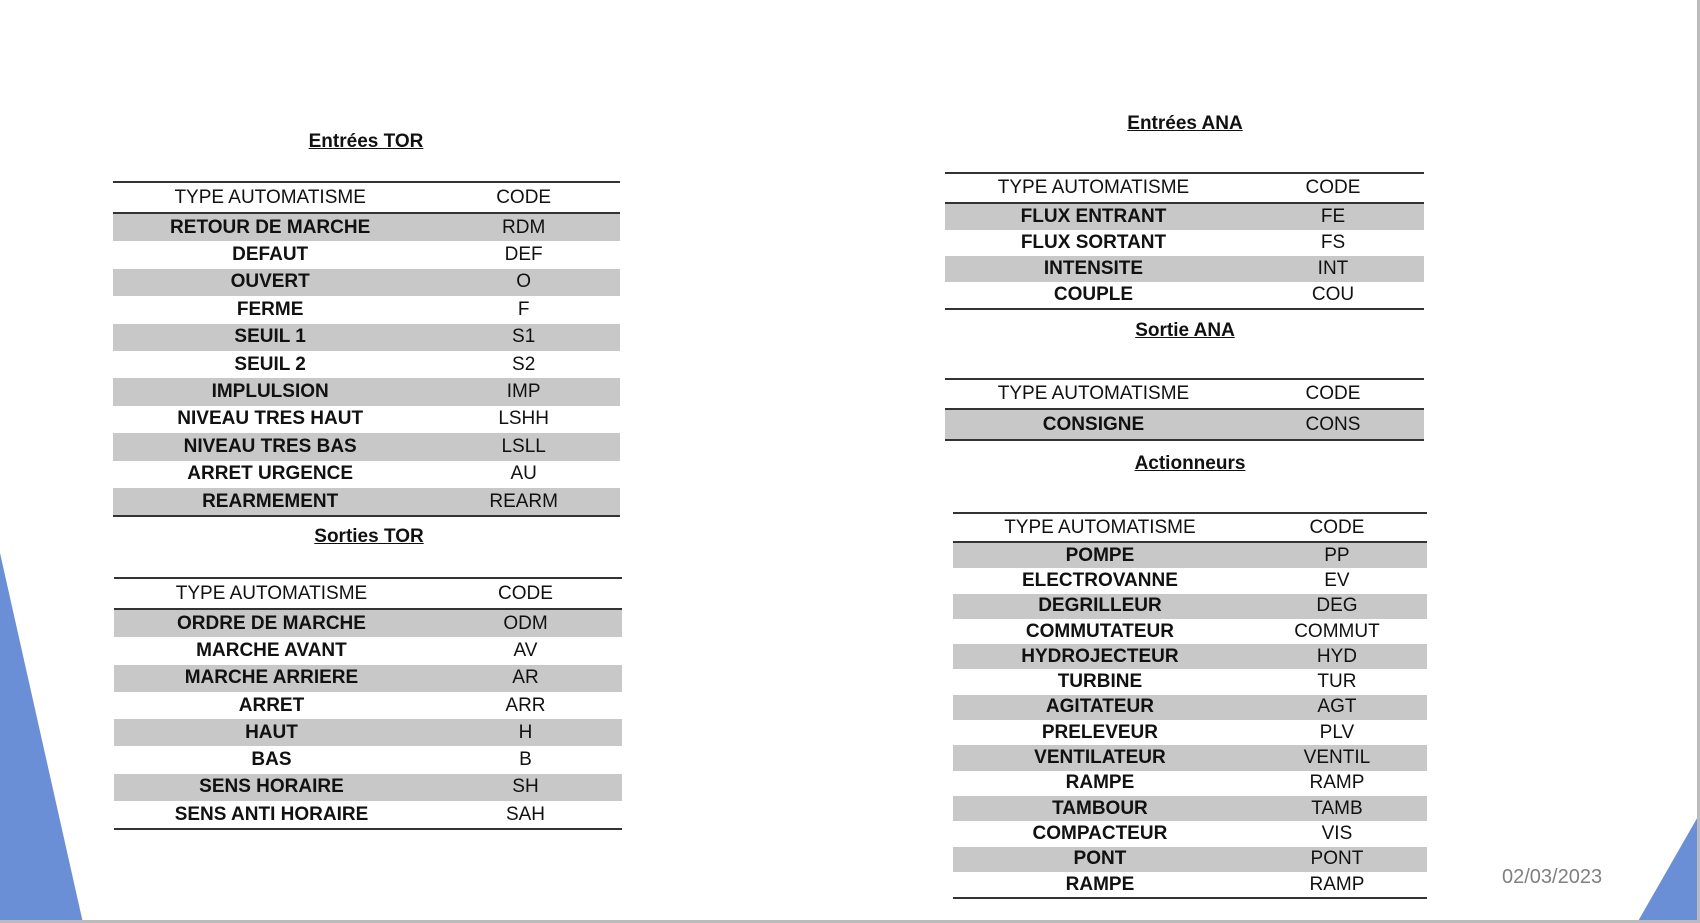  I want to click on table-row: FERME F, so click(366, 309).